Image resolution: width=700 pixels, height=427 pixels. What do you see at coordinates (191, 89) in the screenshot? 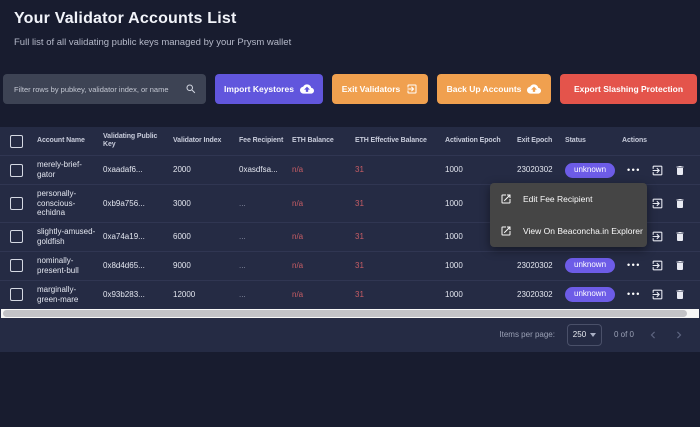
I see `search-icon` at bounding box center [191, 89].